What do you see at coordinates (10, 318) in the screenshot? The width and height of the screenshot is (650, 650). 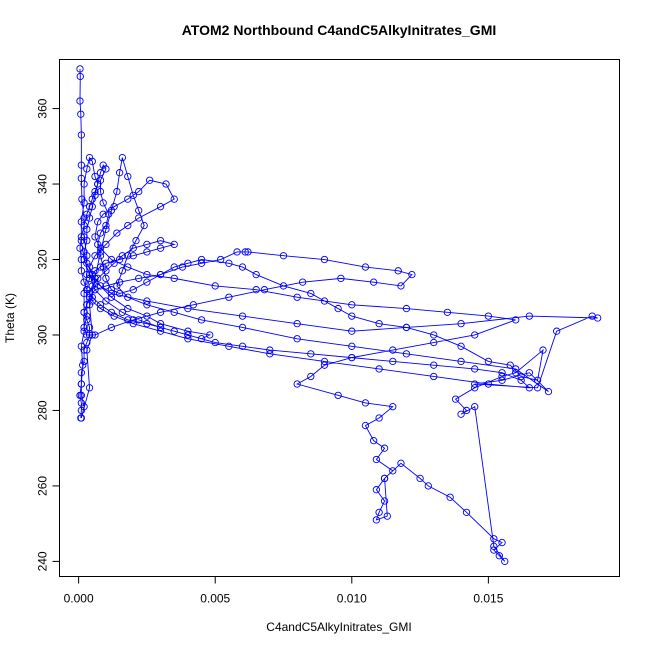 I see `y-axis-label: Theta (K)` at bounding box center [10, 318].